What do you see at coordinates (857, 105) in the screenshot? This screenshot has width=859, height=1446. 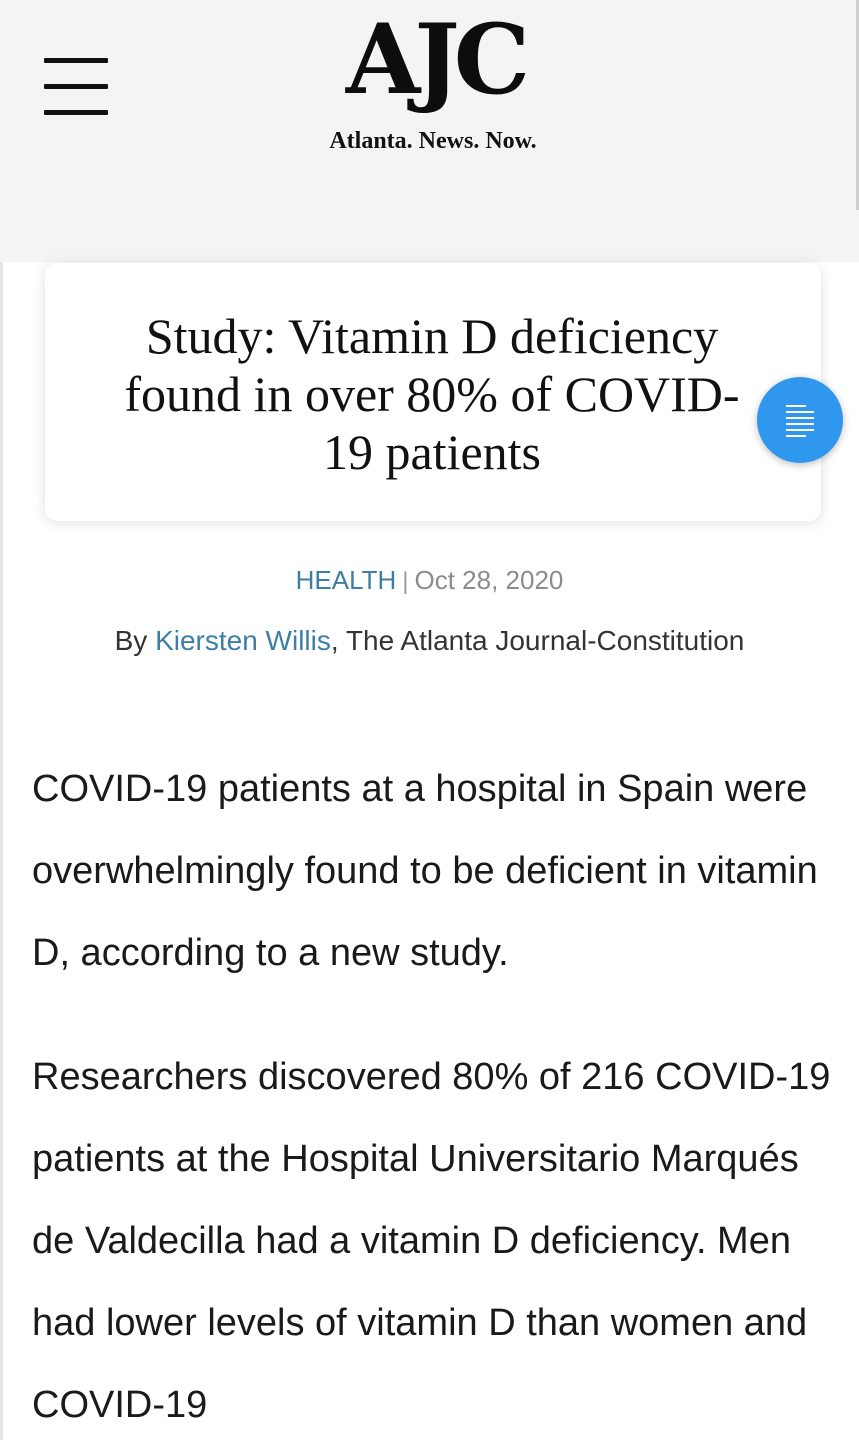 I see `scrollbar-track` at bounding box center [857, 105].